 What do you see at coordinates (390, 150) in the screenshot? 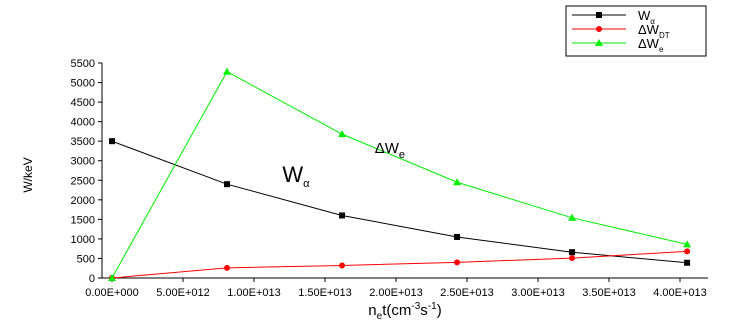
I see `annotation-dwe: ΔWe` at bounding box center [390, 150].